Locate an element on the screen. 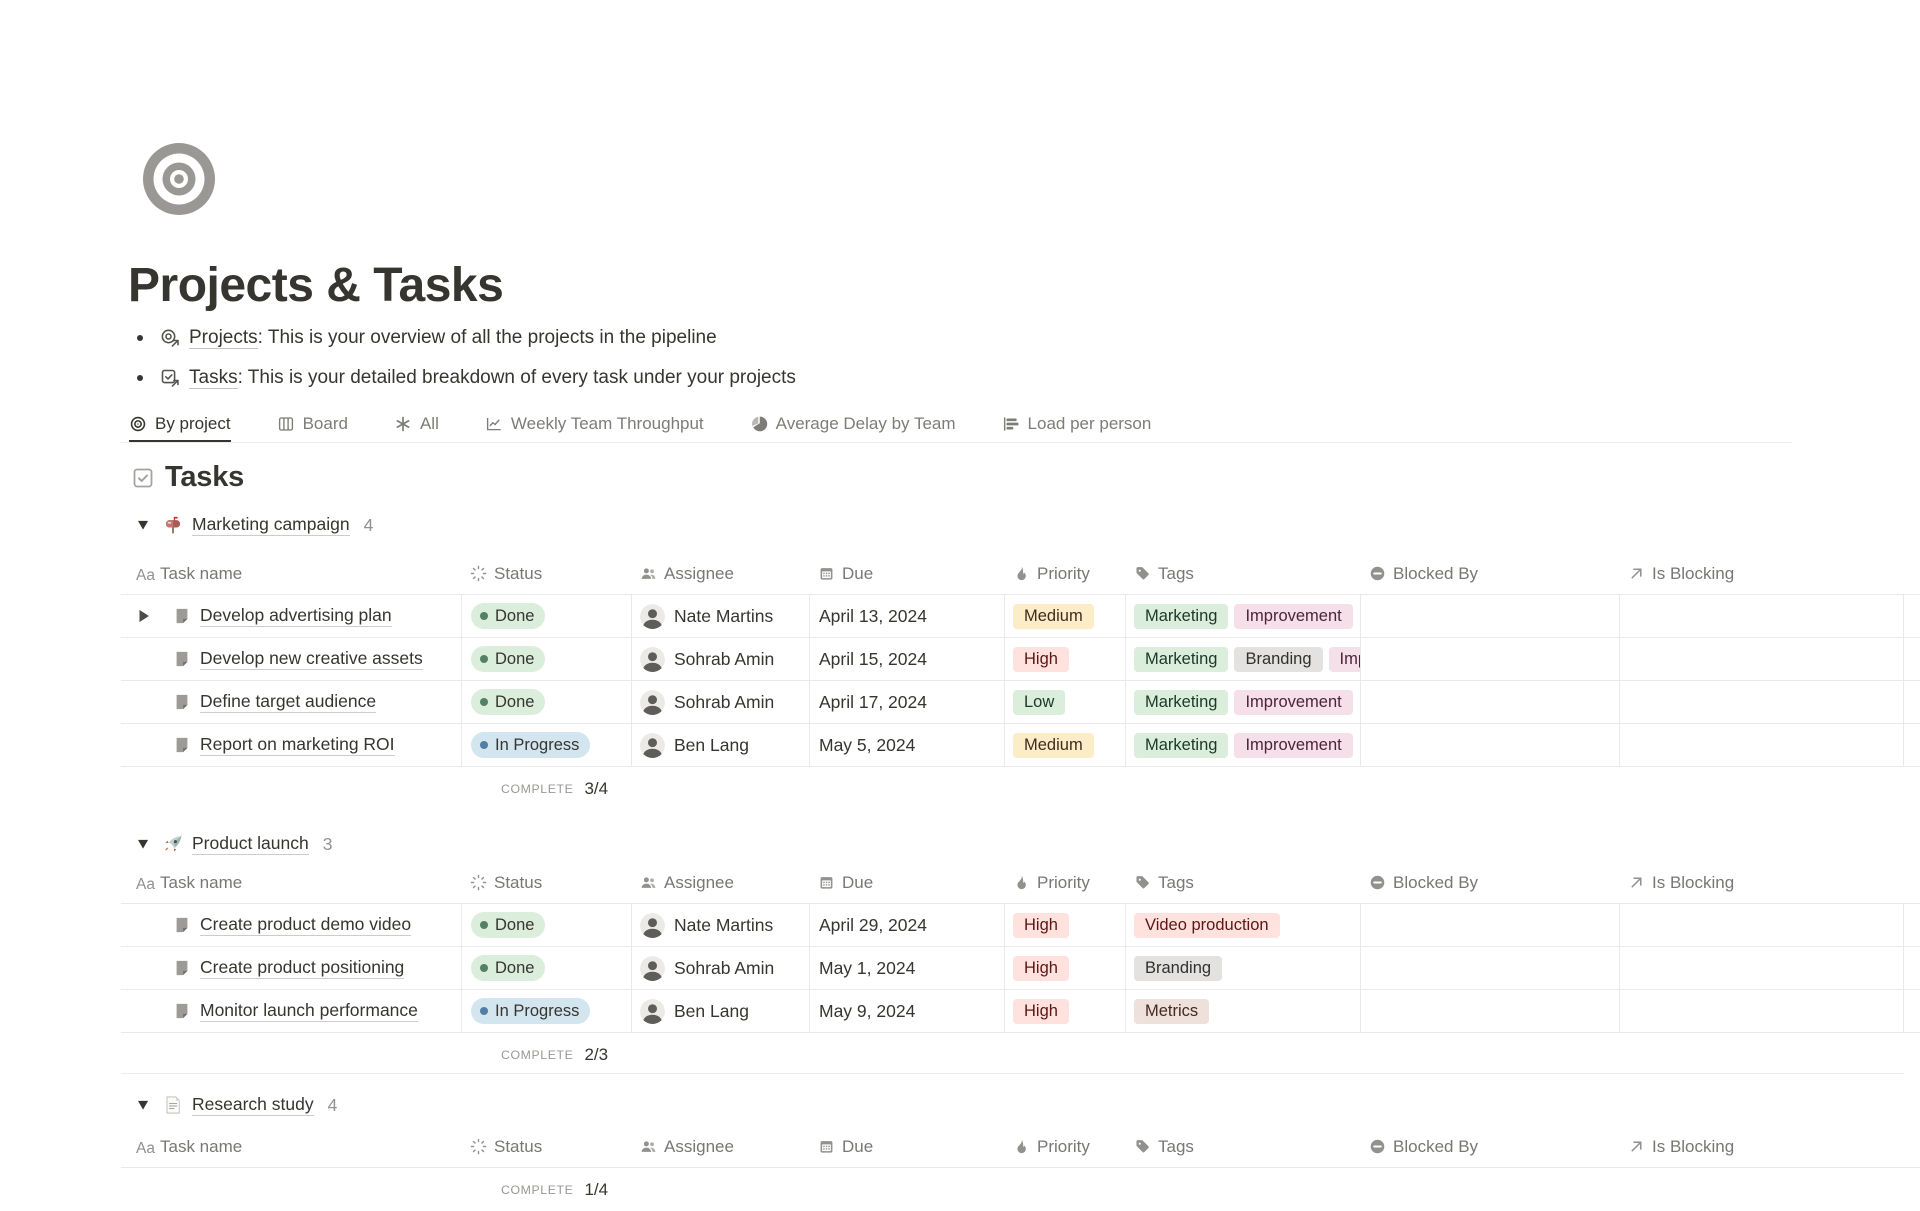 The width and height of the screenshot is (1920, 1211). task-link: Develop new creative assets is located at coordinates (311, 659).